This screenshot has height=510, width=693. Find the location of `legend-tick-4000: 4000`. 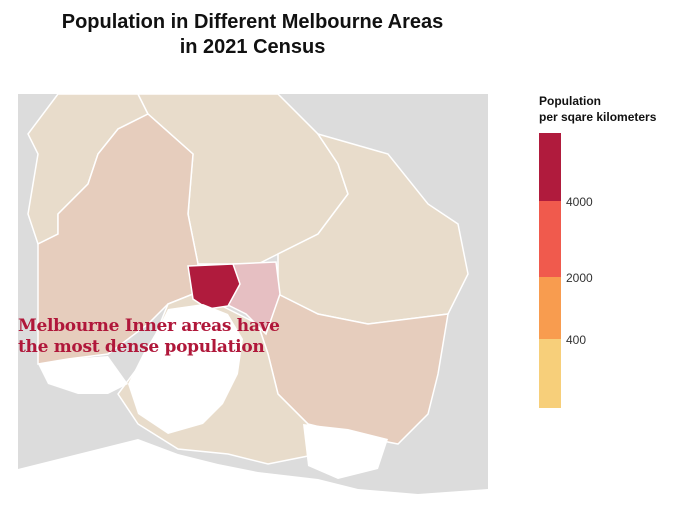

legend-tick-4000: 4000 is located at coordinates (579, 202).